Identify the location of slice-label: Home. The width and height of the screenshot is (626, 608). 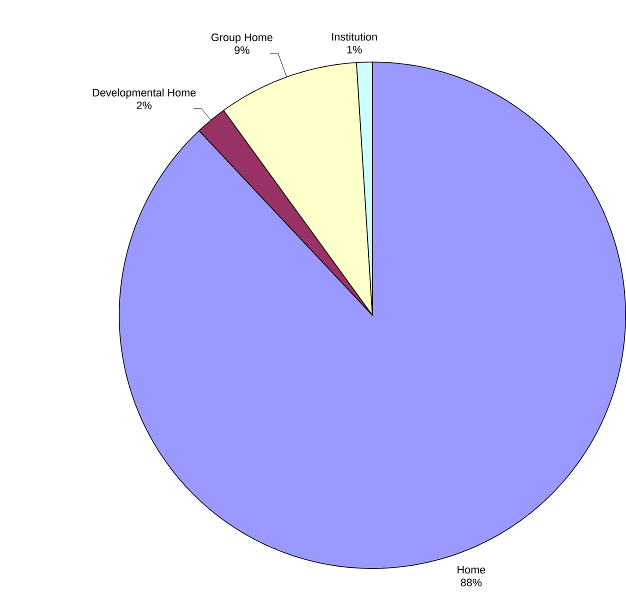
(472, 570).